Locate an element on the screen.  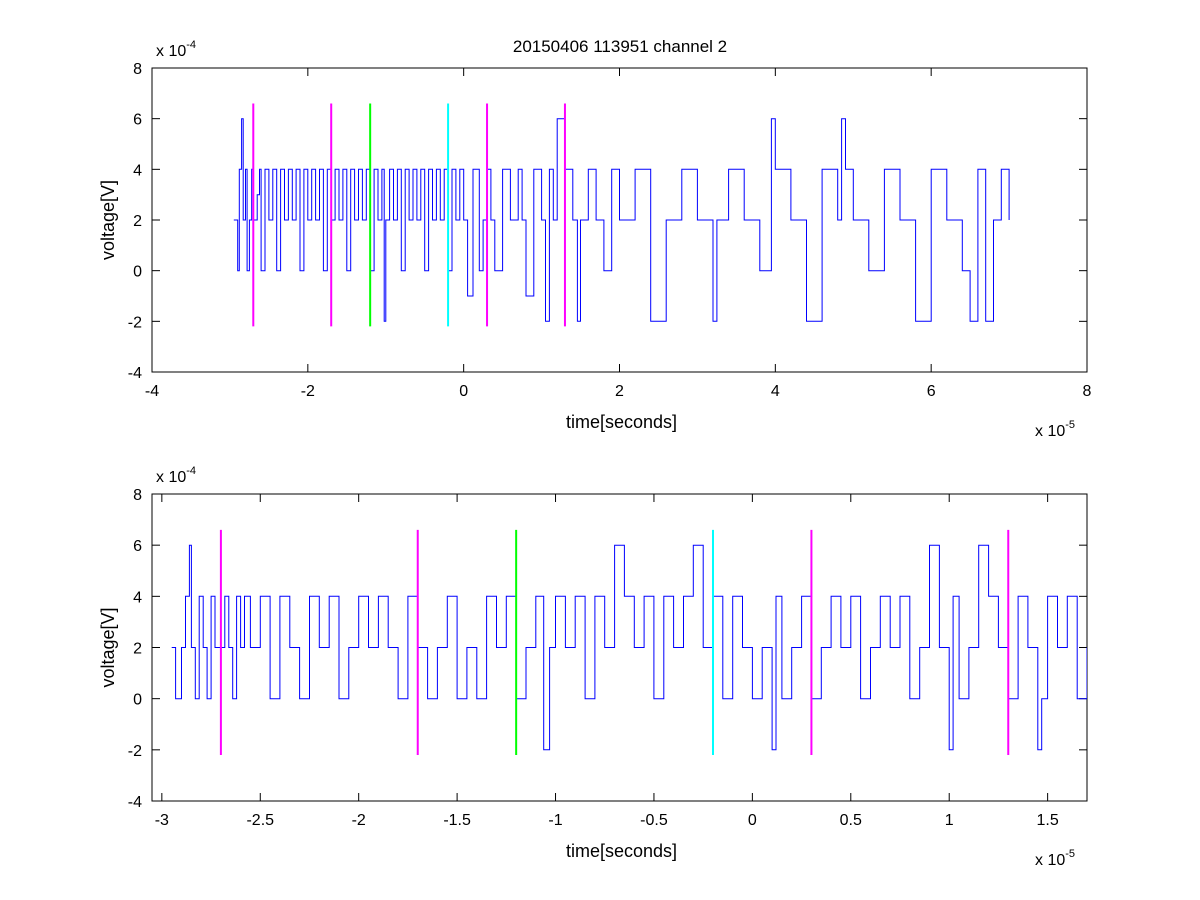
x-tick-label: -4 is located at coordinates (152, 391).